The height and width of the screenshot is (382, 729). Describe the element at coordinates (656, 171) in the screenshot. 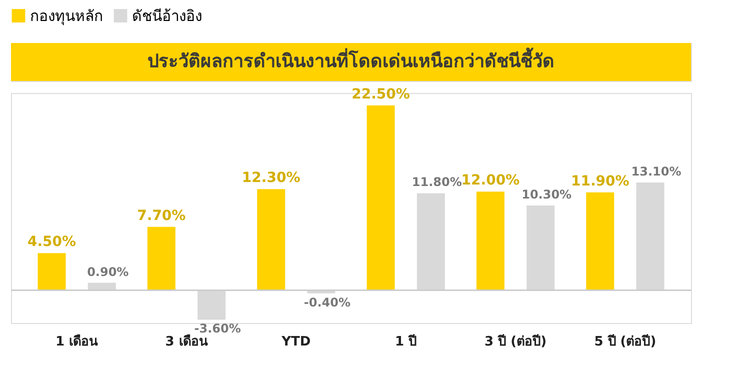

I see `data-label: 13.10%` at that location.